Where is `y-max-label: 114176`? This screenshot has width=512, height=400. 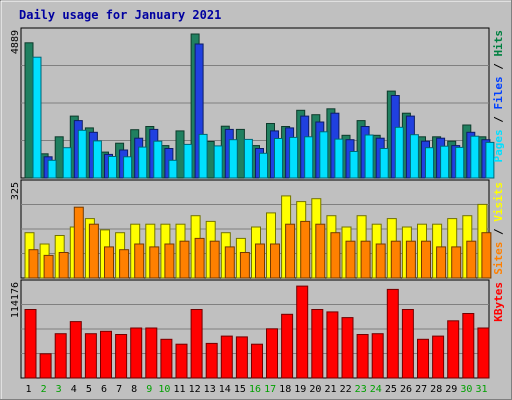
y-max-label: 114176 is located at coordinates (15, 300).